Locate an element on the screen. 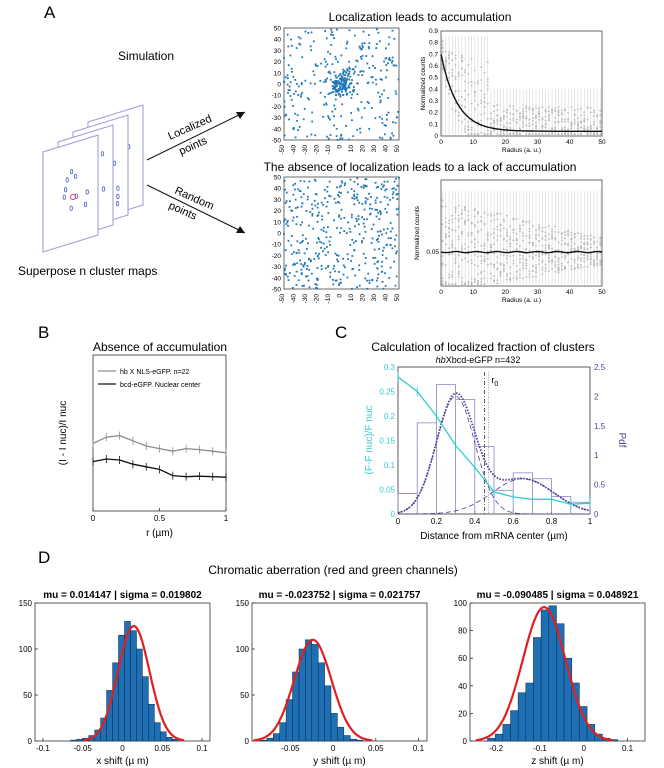 This screenshot has width=664, height=768. x-tick-label: 10 is located at coordinates (474, 292).